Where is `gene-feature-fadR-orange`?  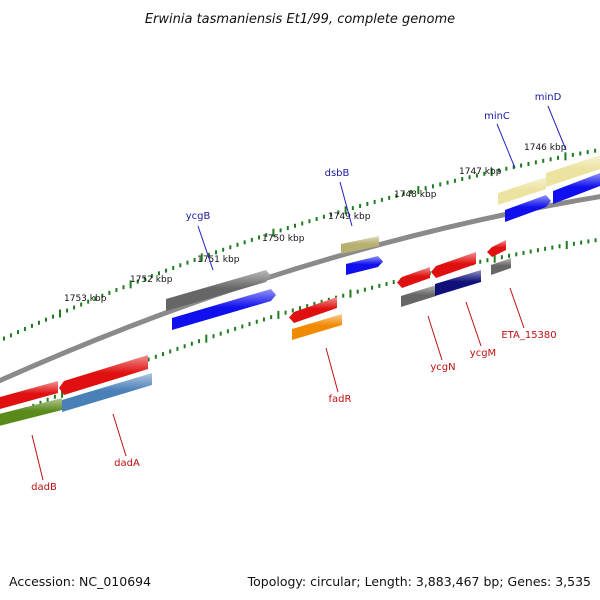
gene-feature-fadR-orange is located at coordinates (317, 327).